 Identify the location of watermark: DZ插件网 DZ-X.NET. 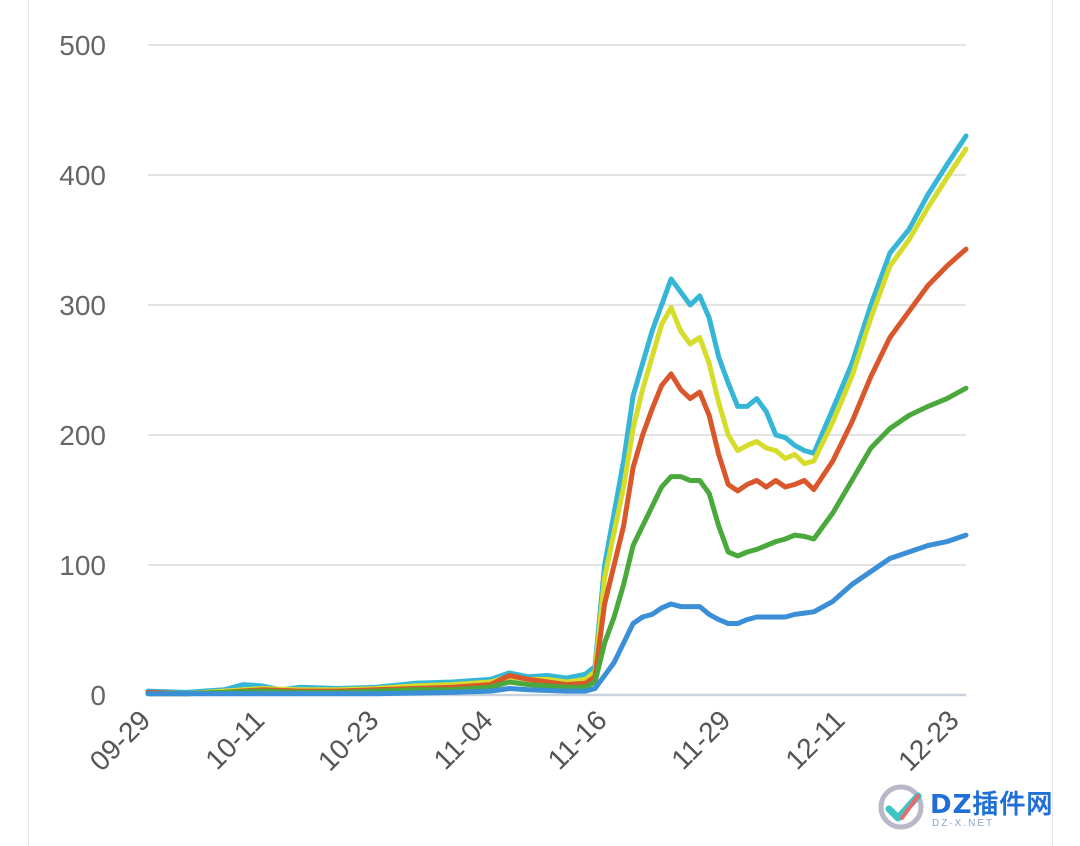
(974, 808).